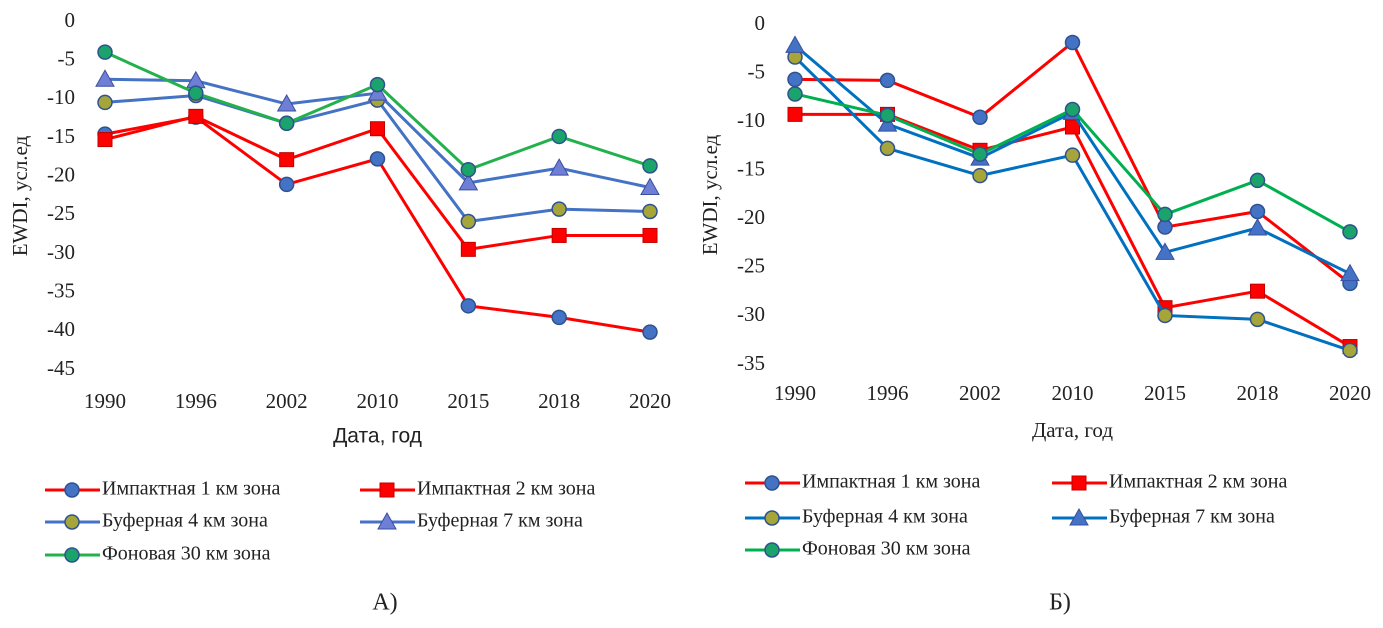  What do you see at coordinates (61, 136) in the screenshot?
I see `y-tick-label: -15` at bounding box center [61, 136].